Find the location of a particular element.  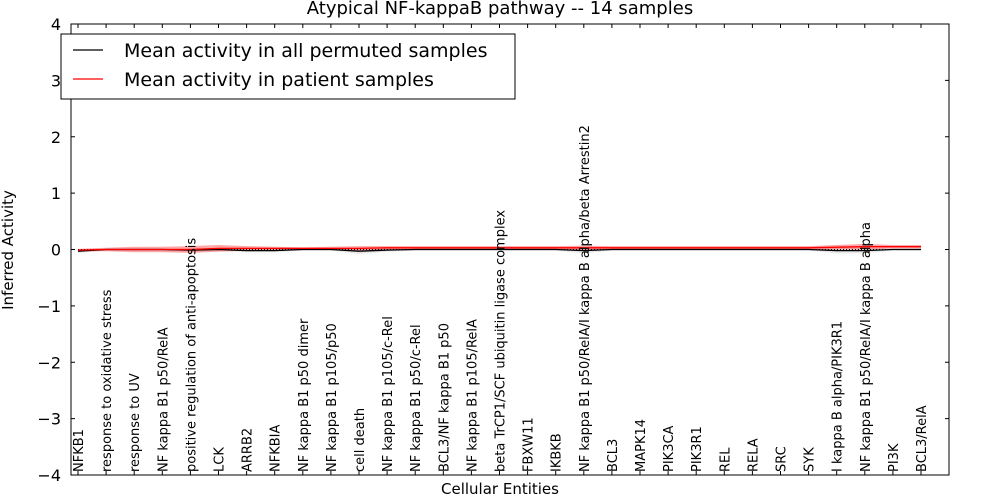

x-tick-label: positive regulation of anti-apoptosis is located at coordinates (191, 355).